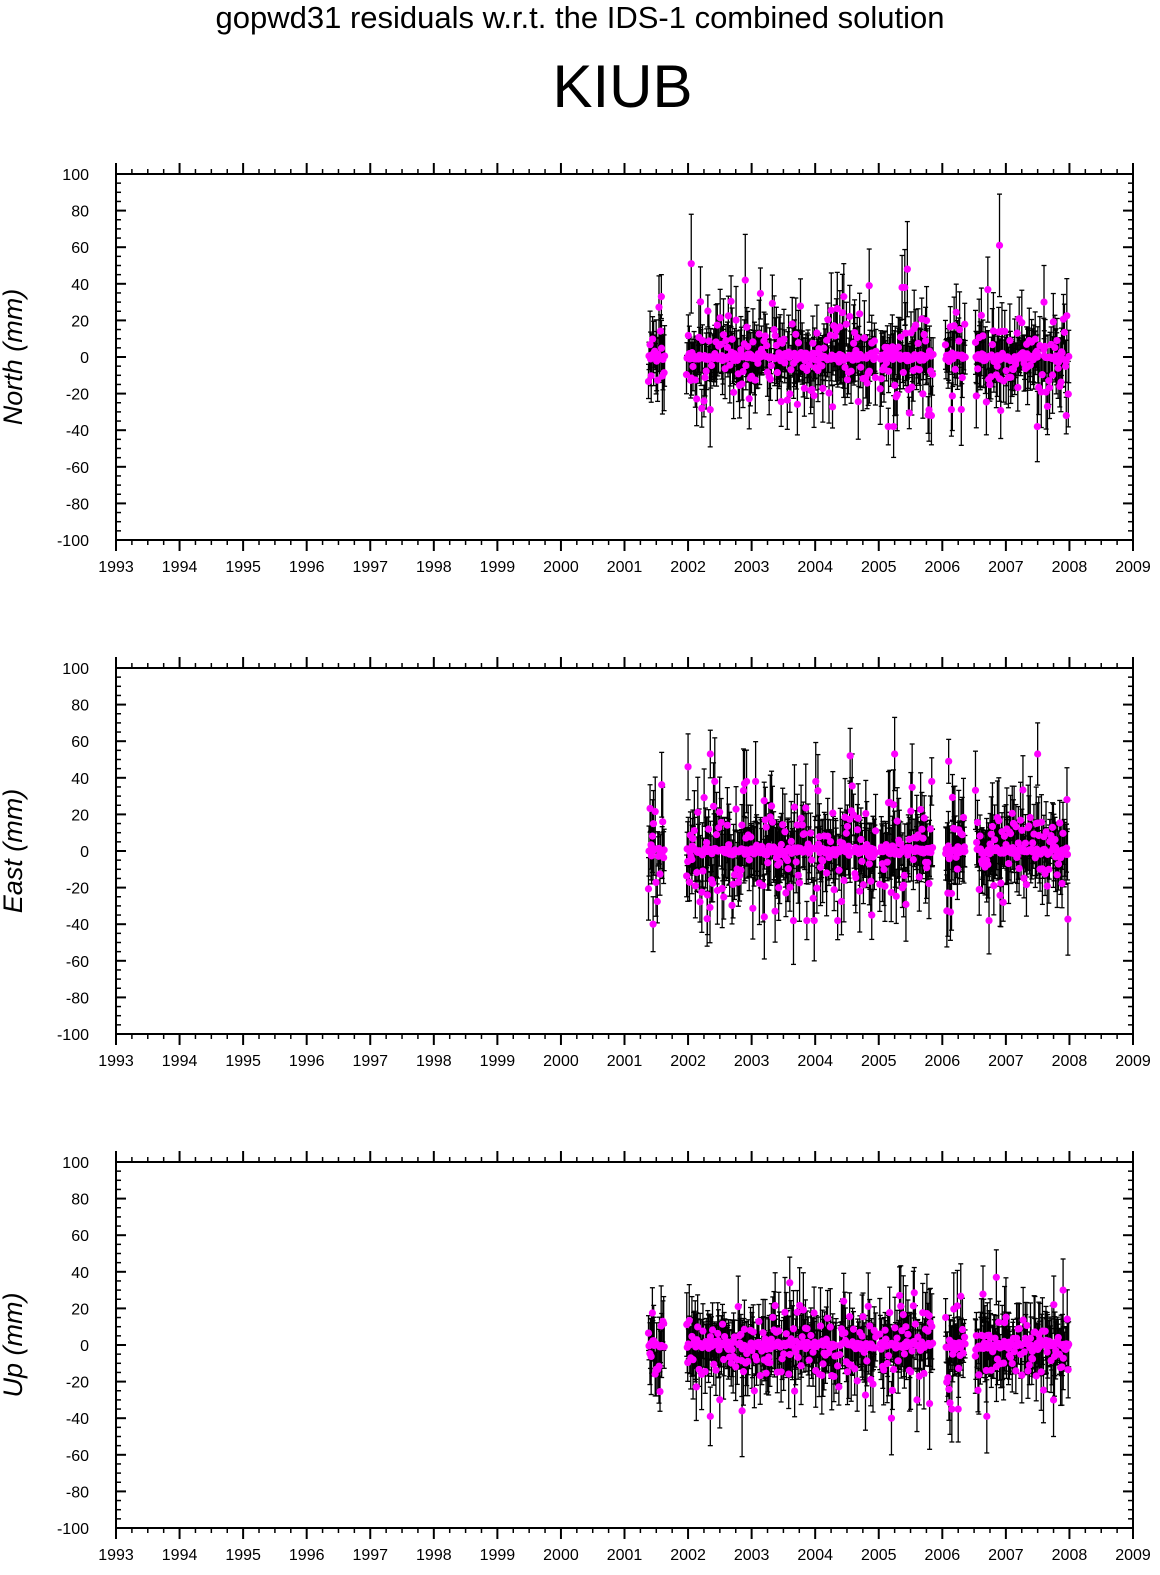 The image size is (1160, 1575). Describe the element at coordinates (1070, 567) in the screenshot. I see `x-tick-label: 2008` at that location.